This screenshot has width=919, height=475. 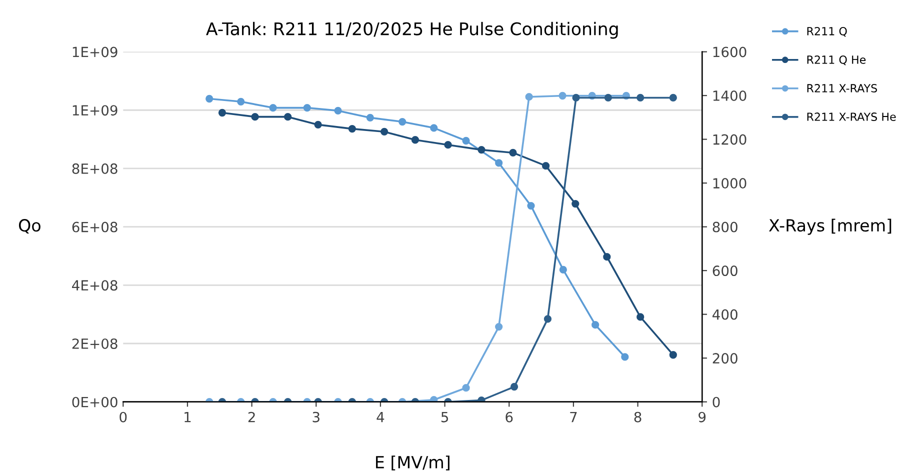 I want to click on legend-label: R211 Q He, so click(x=836, y=60).